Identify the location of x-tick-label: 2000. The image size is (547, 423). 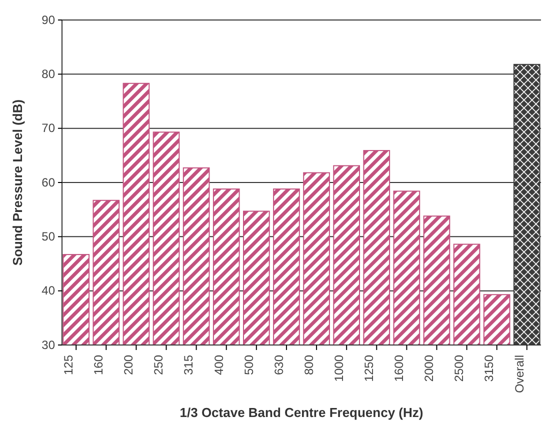
(429, 368).